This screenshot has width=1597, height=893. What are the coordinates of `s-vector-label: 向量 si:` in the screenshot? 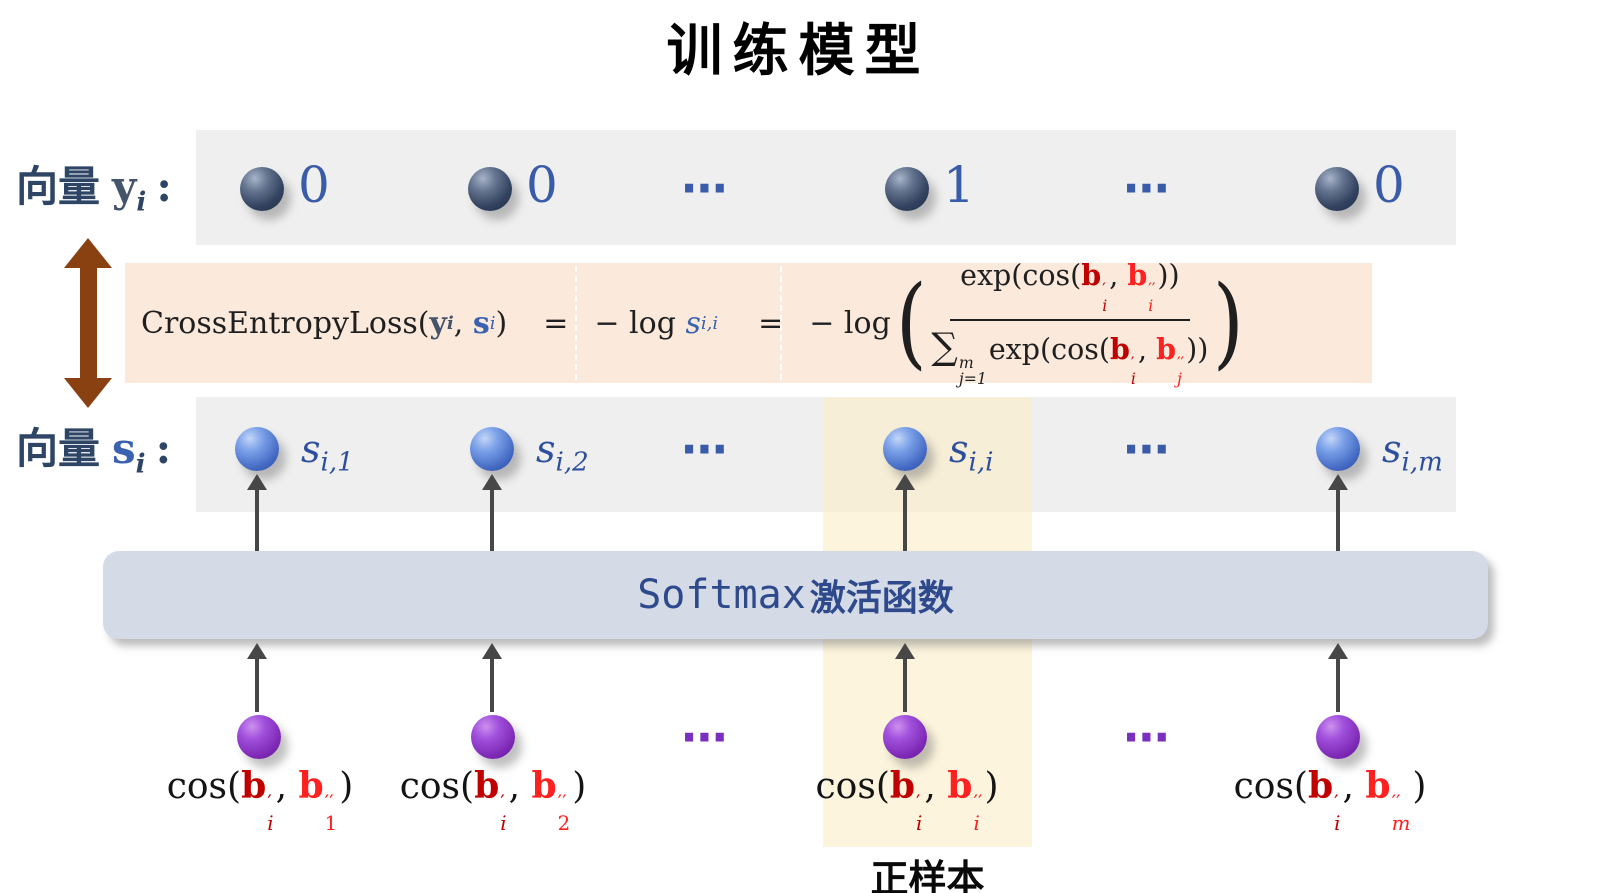 It's located at (94, 452).